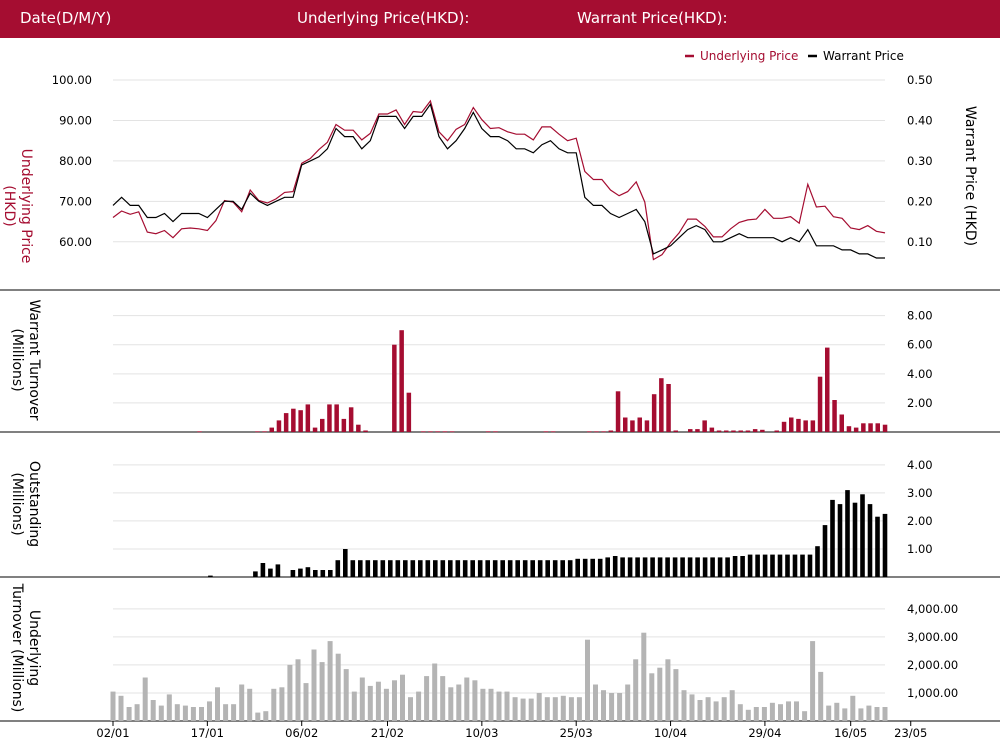  What do you see at coordinates (72, 80) in the screenshot?
I see `y-tick-label-left: 100.00` at bounding box center [72, 80].